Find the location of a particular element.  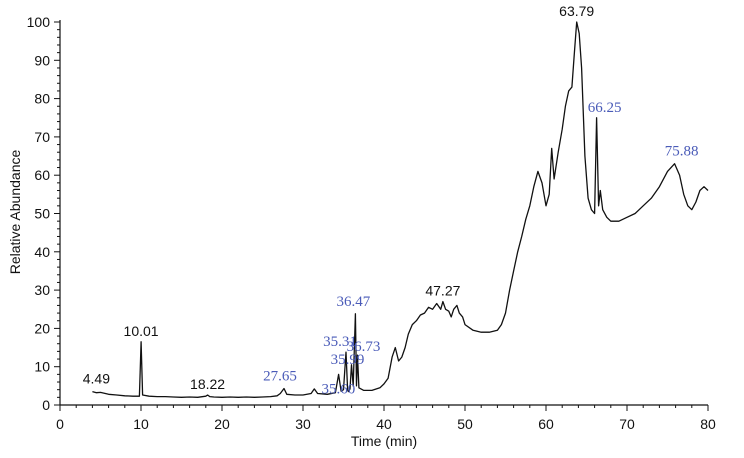

peak-label: 18.22 is located at coordinates (207, 384).